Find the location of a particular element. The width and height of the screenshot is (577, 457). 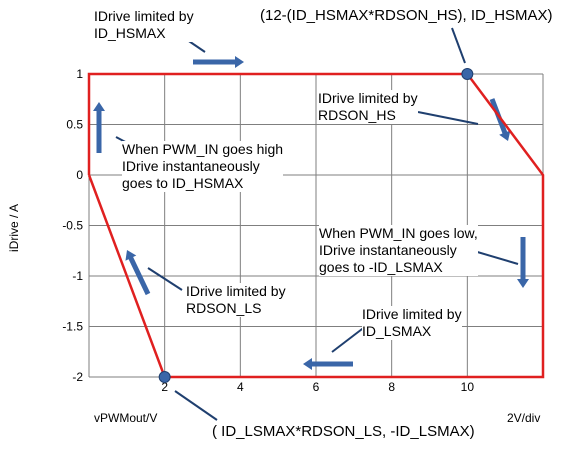

x-tick-label: 6 is located at coordinates (316, 387).